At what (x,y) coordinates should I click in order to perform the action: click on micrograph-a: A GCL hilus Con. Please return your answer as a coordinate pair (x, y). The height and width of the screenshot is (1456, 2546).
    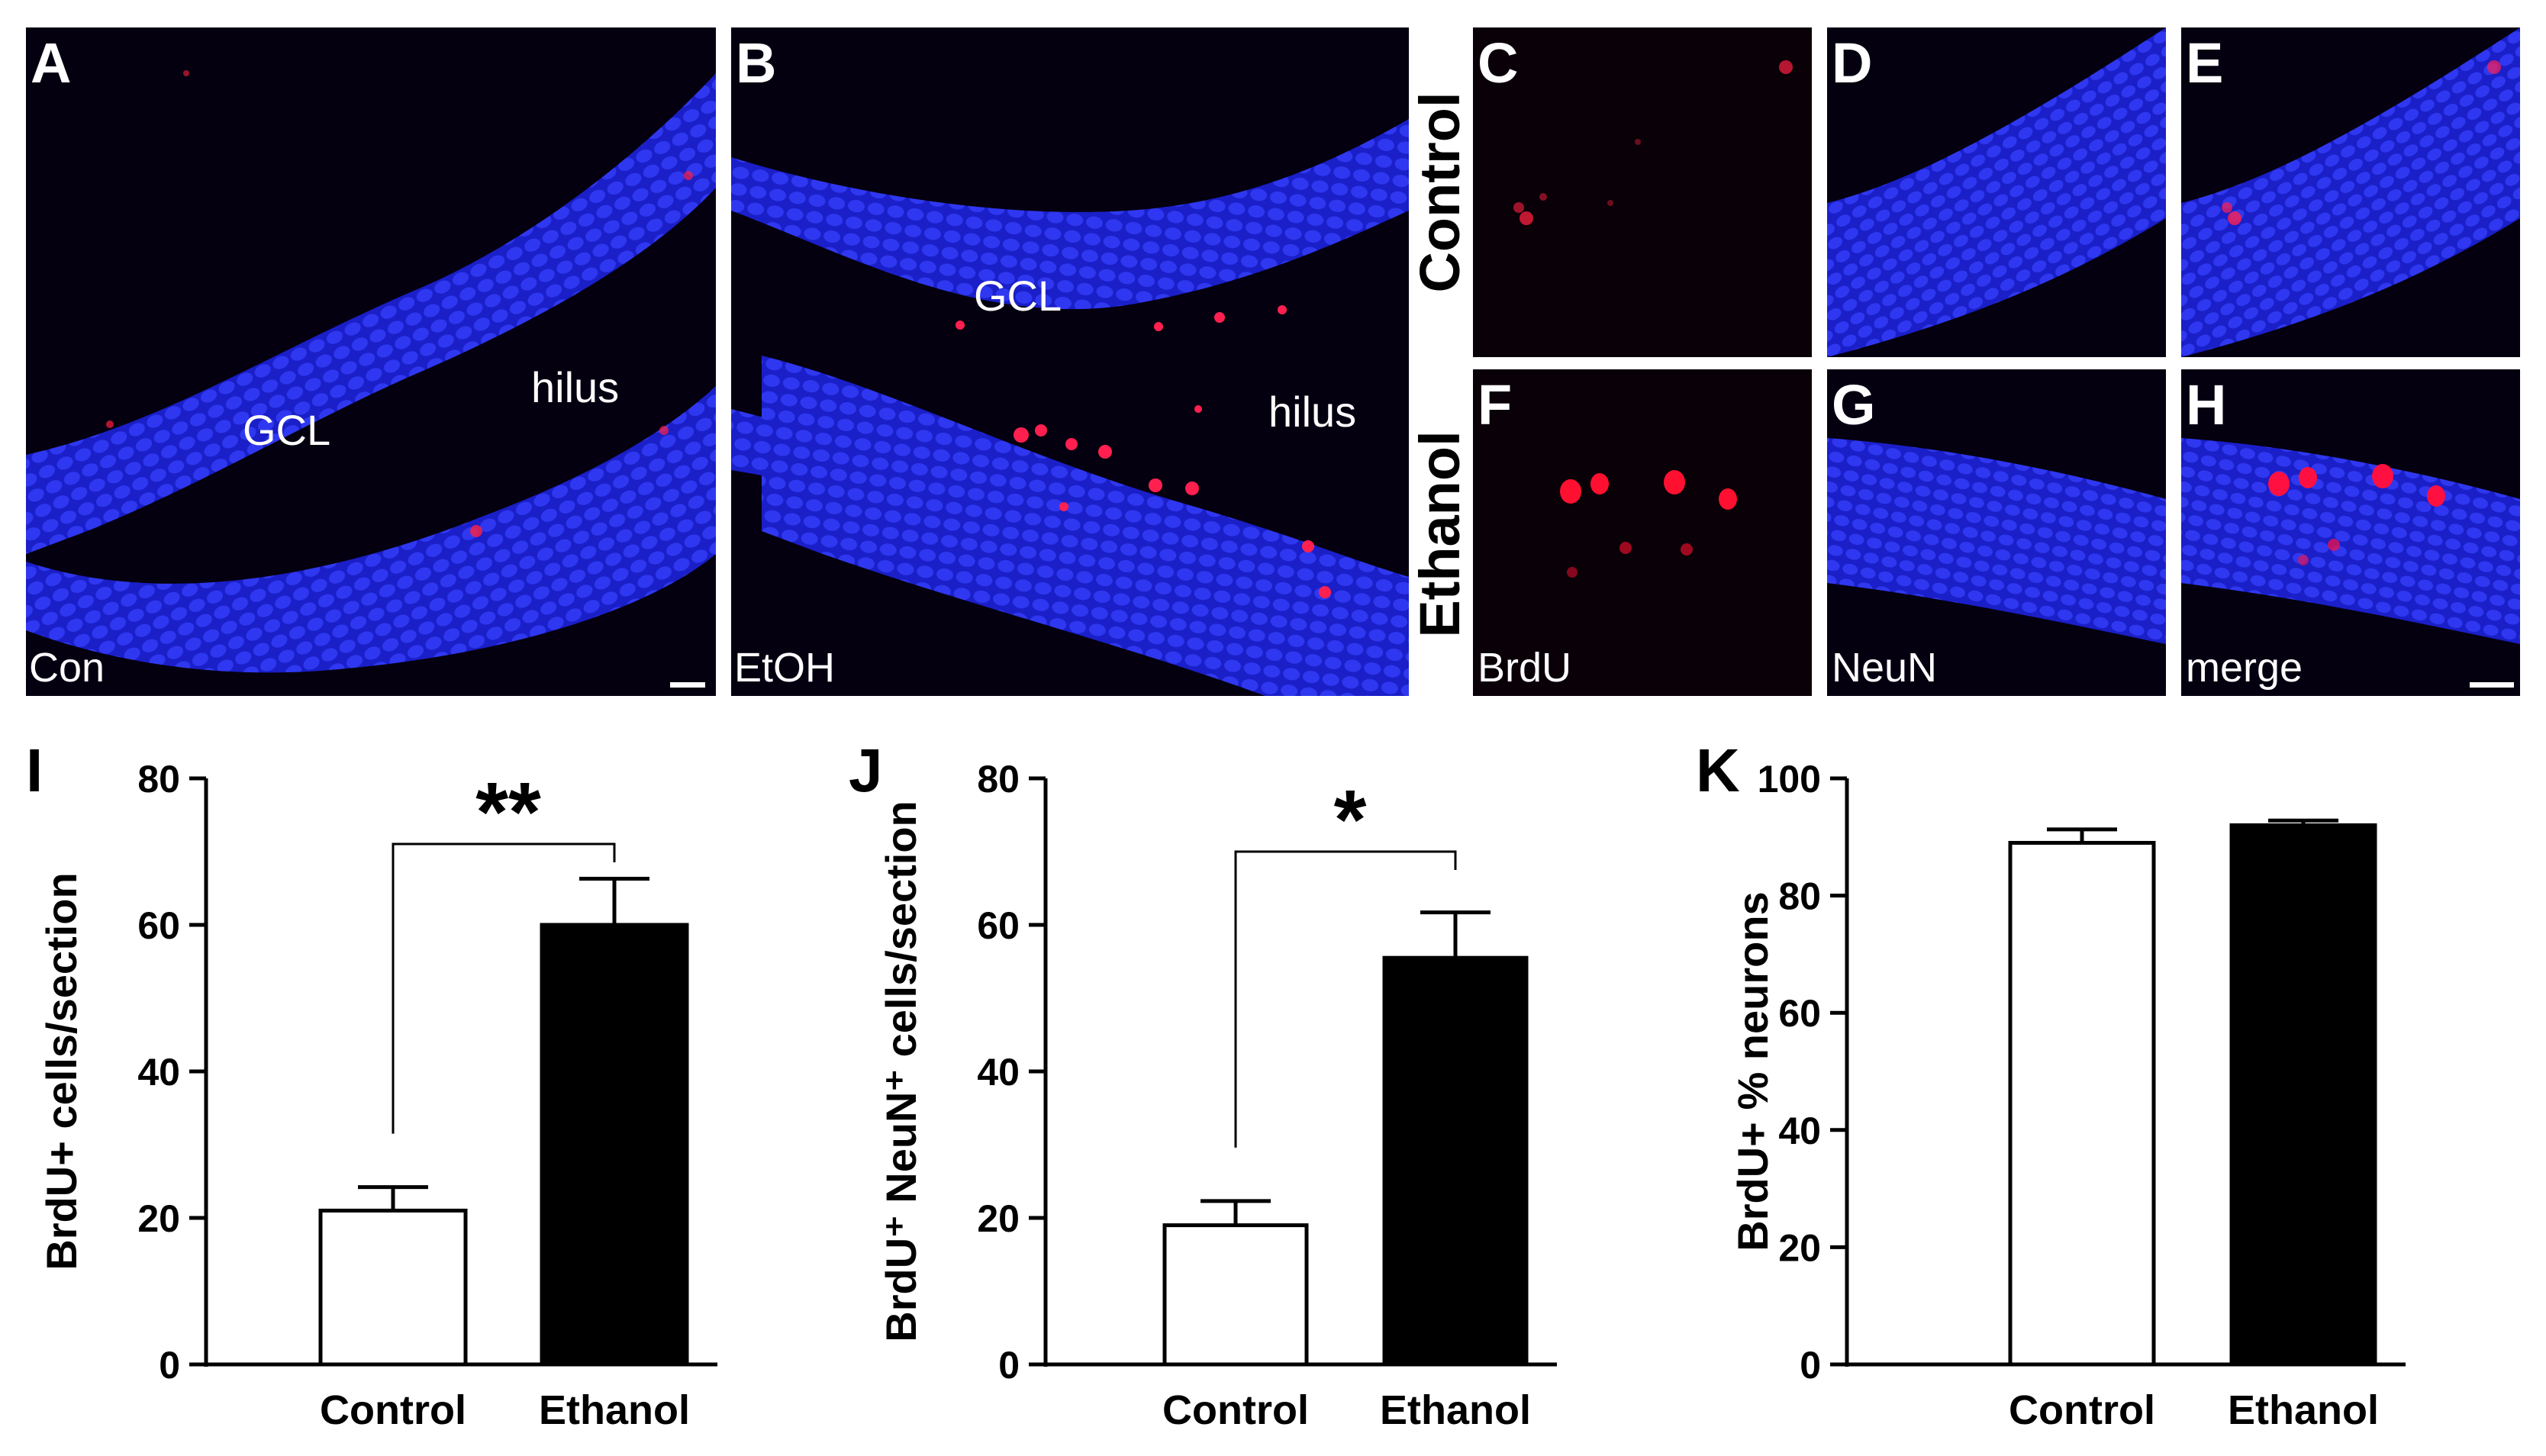
    Looking at the image, I should click on (371, 361).